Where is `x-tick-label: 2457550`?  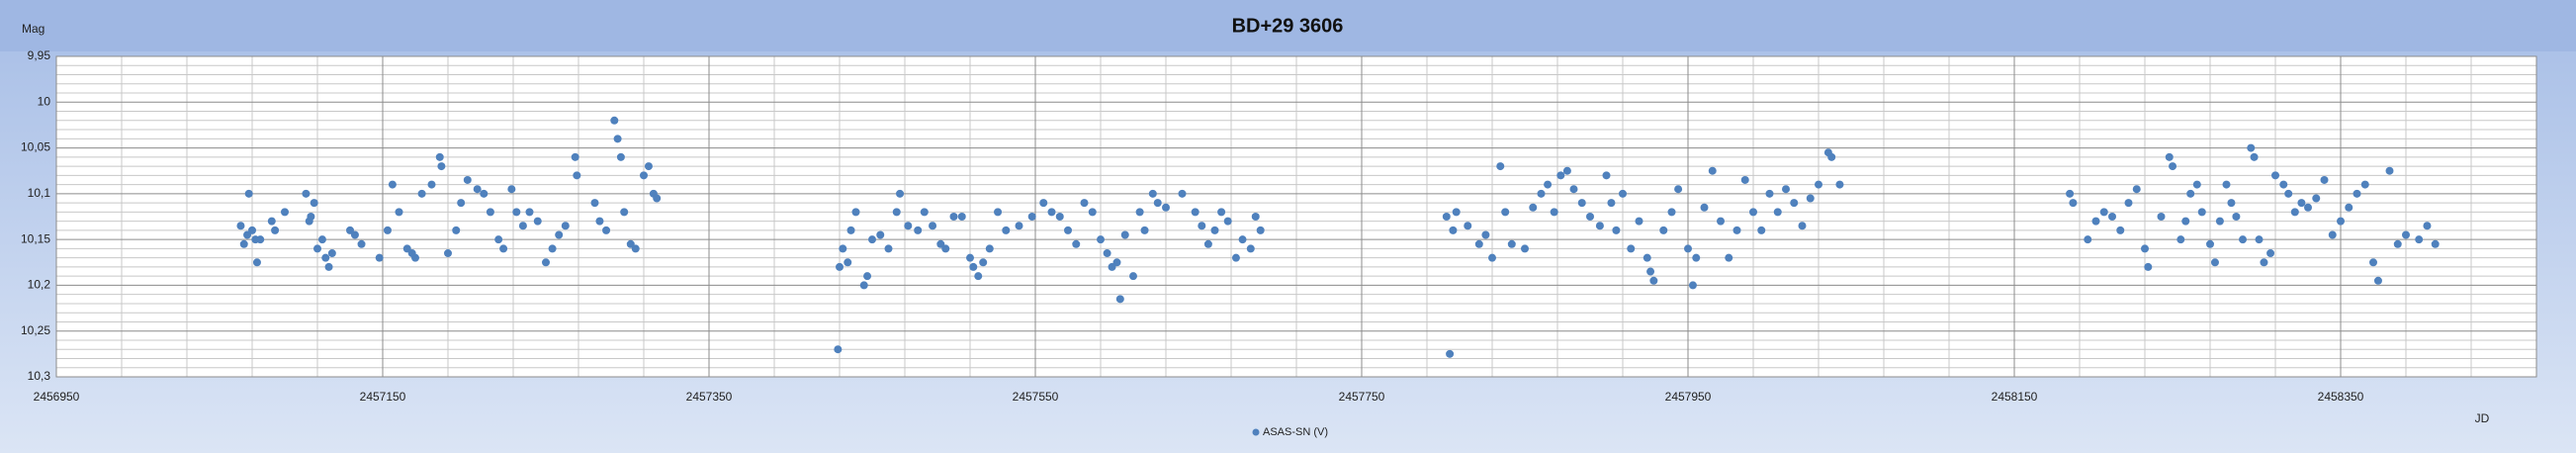
x-tick-label: 2457550 is located at coordinates (1036, 397).